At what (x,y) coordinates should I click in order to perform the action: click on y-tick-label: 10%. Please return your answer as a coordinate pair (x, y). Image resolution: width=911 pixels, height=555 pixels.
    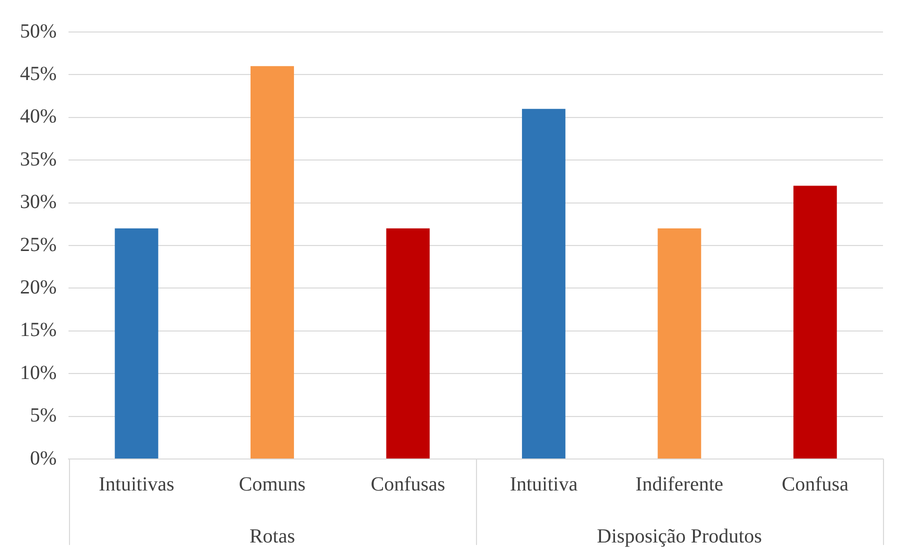
    Looking at the image, I should click on (38, 373).